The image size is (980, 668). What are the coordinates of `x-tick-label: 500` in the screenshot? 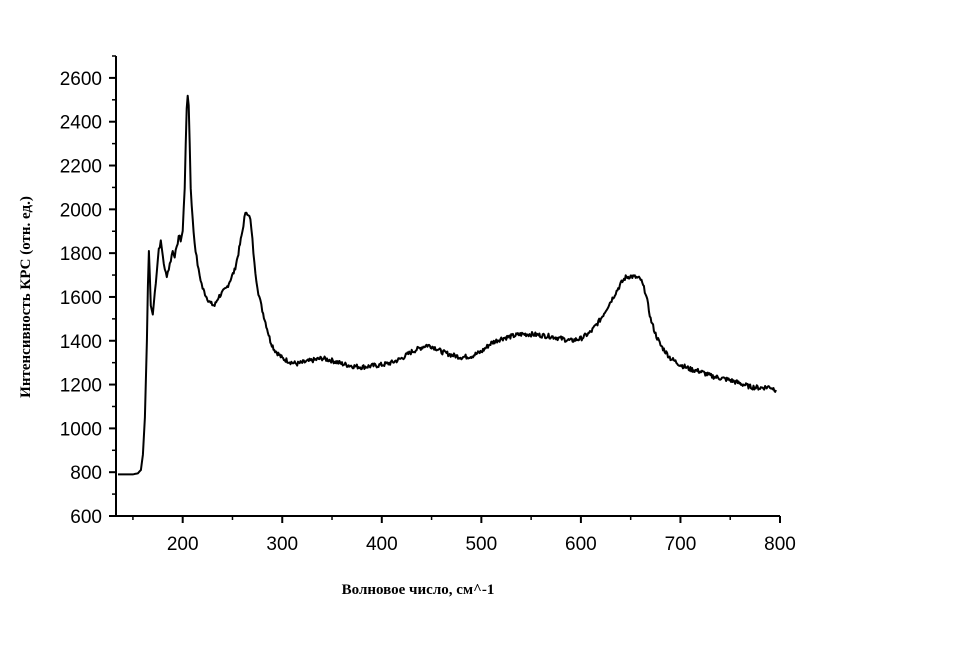 It's located at (481, 544).